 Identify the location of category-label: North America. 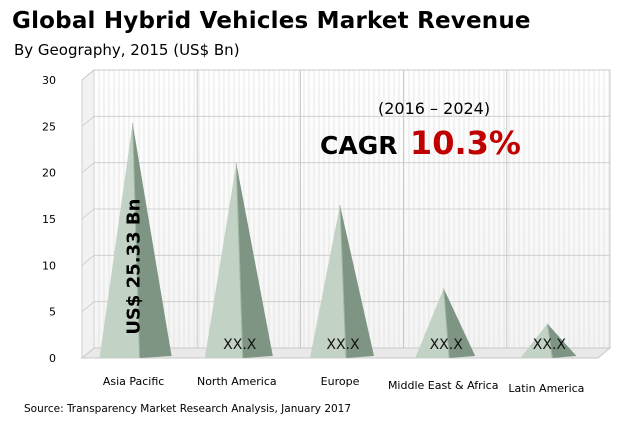
(237, 381).